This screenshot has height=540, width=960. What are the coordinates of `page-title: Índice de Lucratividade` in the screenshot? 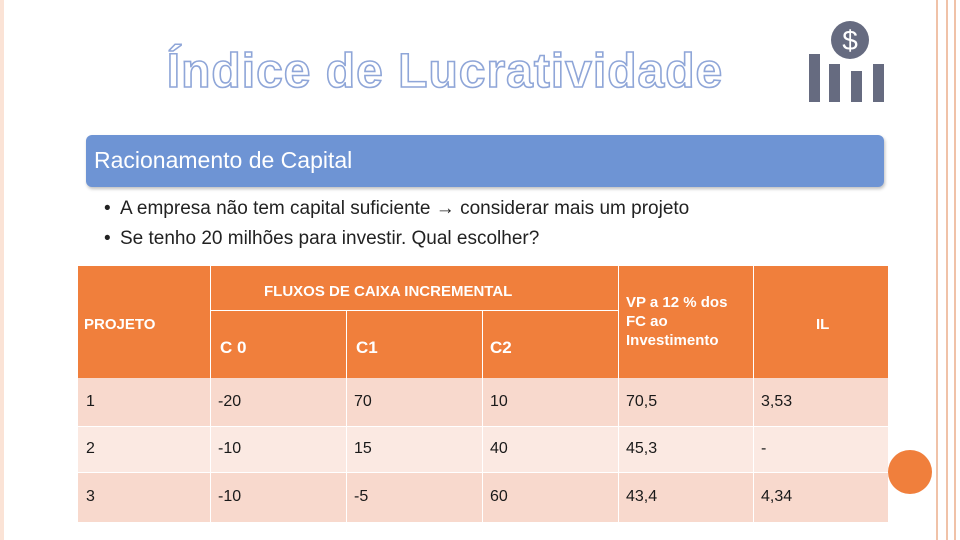 It's located at (445, 71).